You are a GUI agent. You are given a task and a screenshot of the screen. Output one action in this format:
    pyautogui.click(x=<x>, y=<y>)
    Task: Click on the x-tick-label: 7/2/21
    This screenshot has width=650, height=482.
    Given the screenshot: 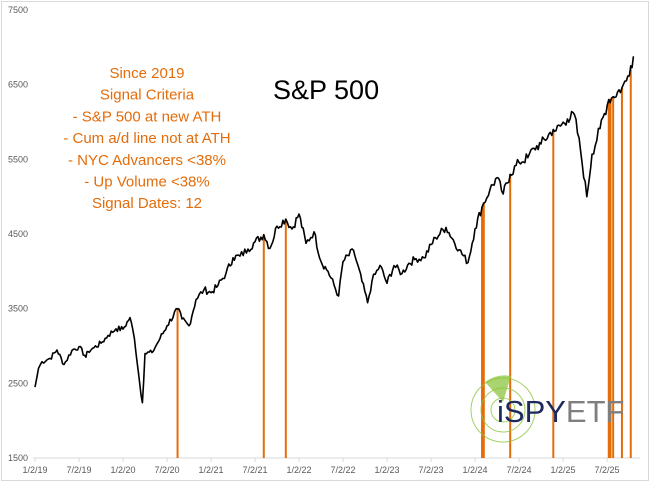 What is the action you would take?
    pyautogui.click(x=254, y=470)
    